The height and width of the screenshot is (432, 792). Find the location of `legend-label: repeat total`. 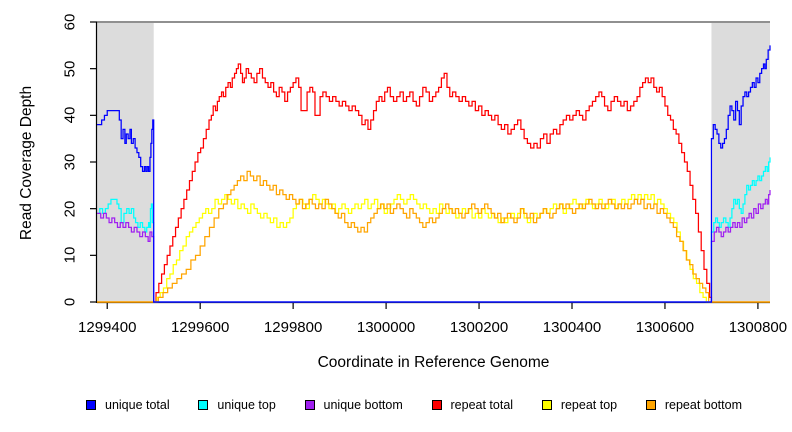

legend-label: repeat total is located at coordinates (482, 405).